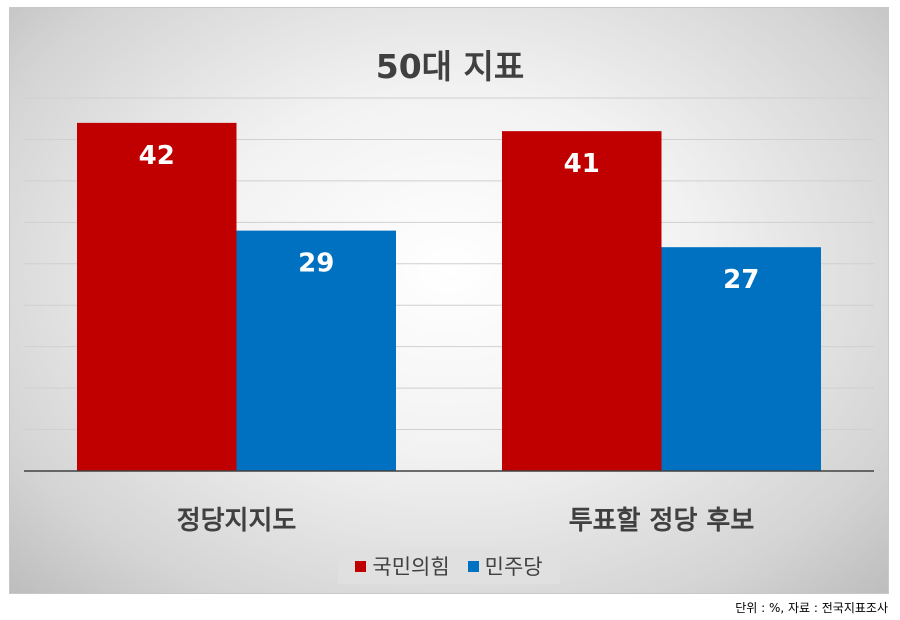 This screenshot has height=620, width=900. Describe the element at coordinates (236, 521) in the screenshot. I see `category-label: 정당지지도` at that location.